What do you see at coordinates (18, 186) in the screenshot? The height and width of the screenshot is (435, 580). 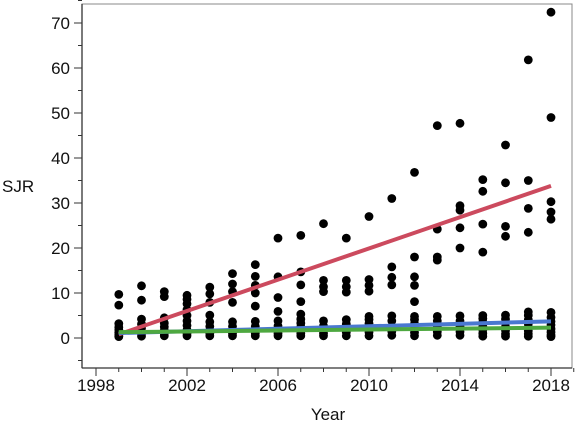 I see `y-axis-title: SJR` at bounding box center [18, 186].